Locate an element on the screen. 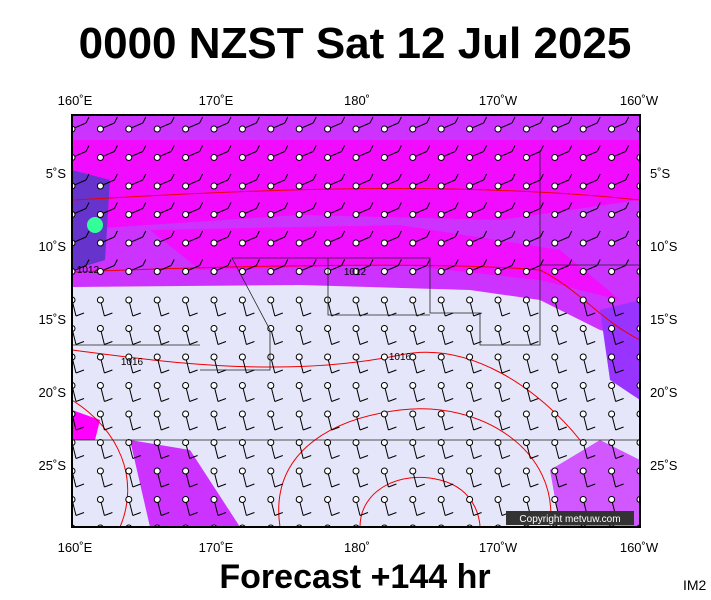 This screenshot has width=711, height=600. lon-label-bottom: 160˚W is located at coordinates (639, 547).